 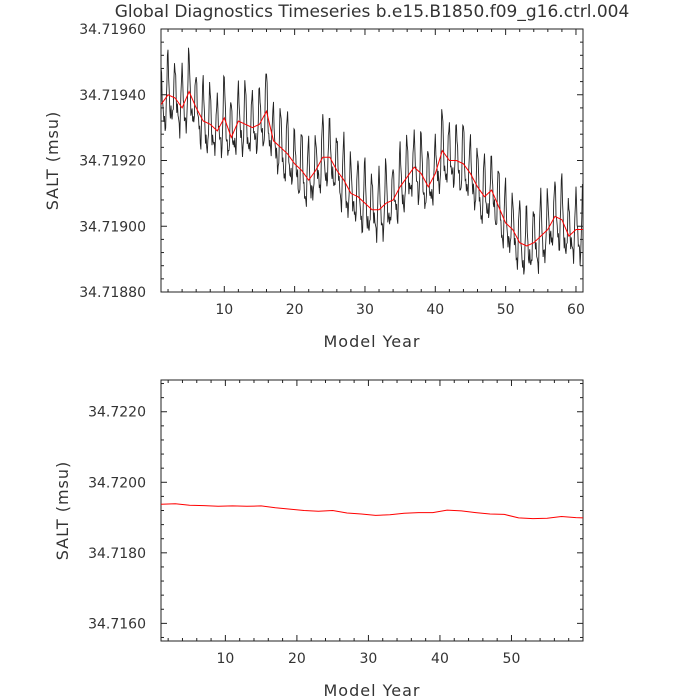 What do you see at coordinates (112, 162) in the screenshot?
I see `y-tick-label: 34.71920` at bounding box center [112, 162].